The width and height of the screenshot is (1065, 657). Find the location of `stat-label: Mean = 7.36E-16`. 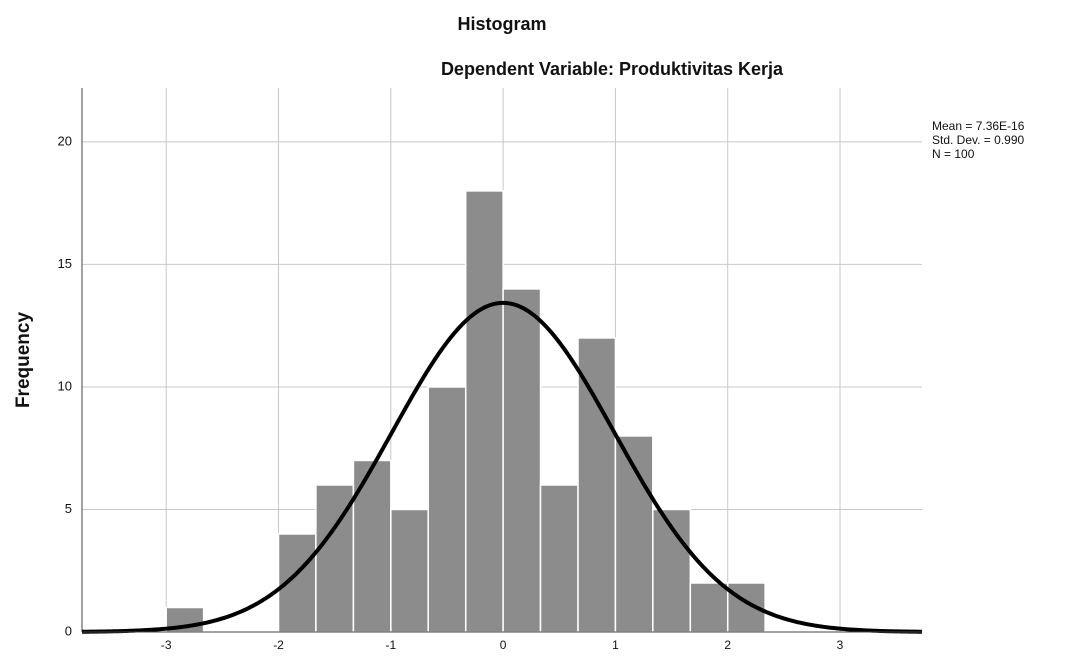

stat-label: Mean = 7.36E-16 is located at coordinates (978, 126).